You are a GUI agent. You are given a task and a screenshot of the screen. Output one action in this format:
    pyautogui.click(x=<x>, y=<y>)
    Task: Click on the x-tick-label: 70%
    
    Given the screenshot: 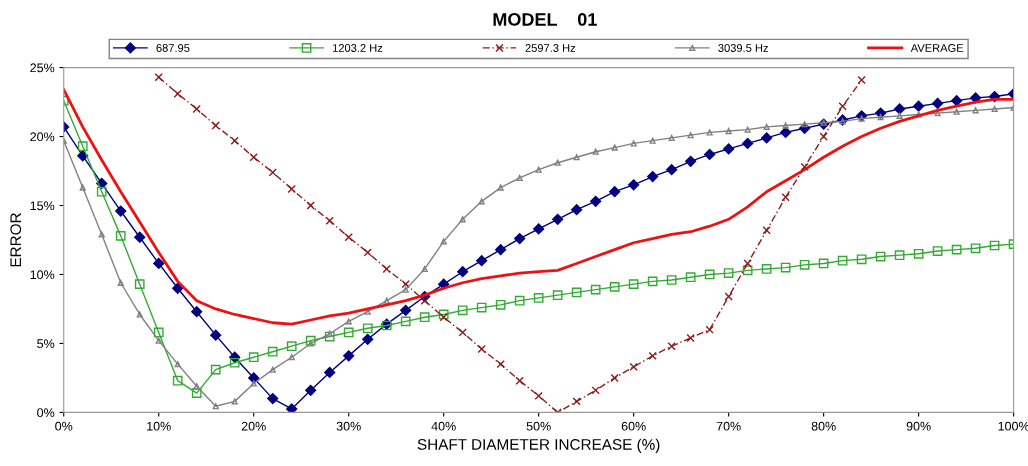 What is the action you would take?
    pyautogui.click(x=728, y=426)
    